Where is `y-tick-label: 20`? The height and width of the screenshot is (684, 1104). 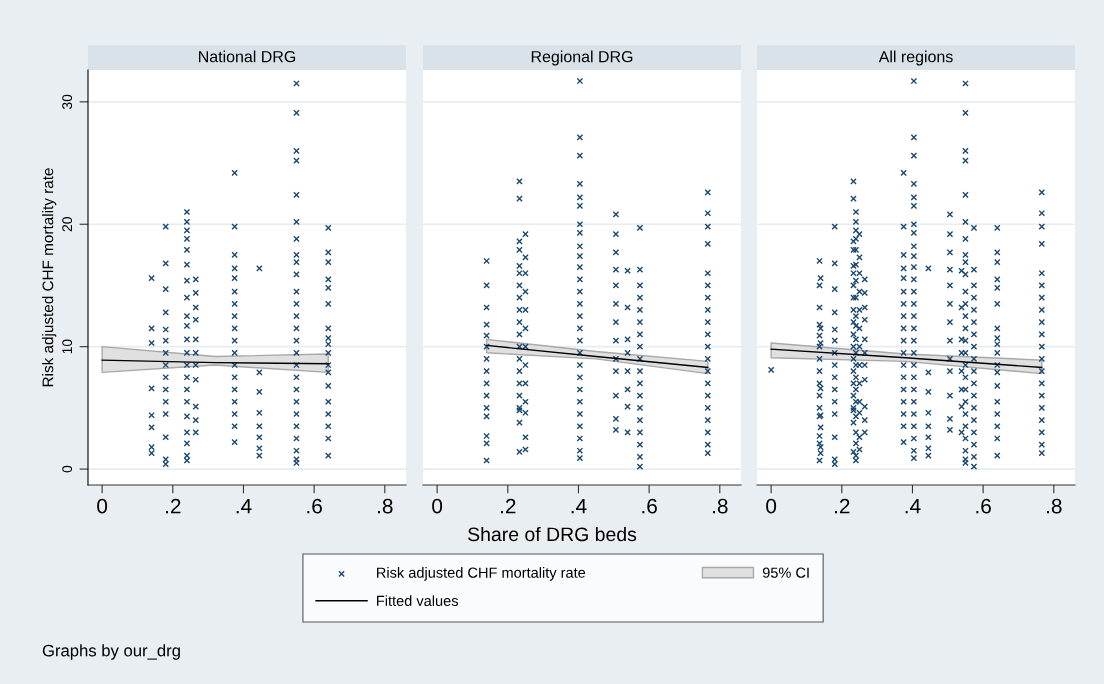
y-tick-label: 20 is located at coordinates (67, 224).